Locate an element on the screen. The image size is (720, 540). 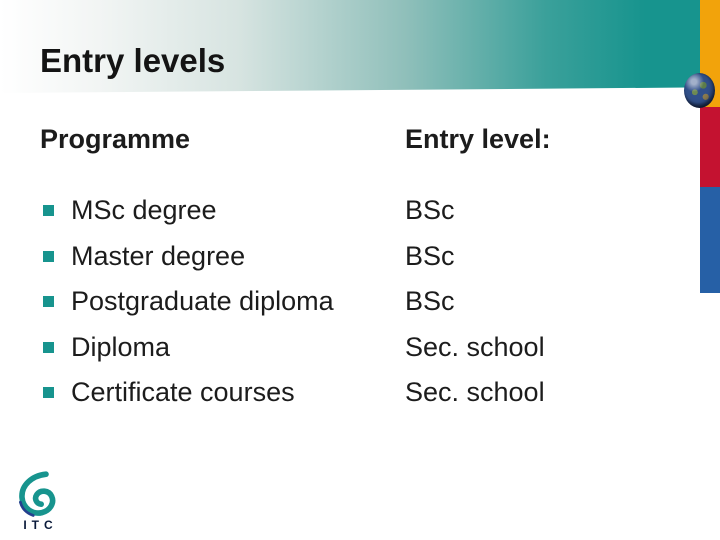
programme-label: Certificate courses is located at coordinates (183, 392).